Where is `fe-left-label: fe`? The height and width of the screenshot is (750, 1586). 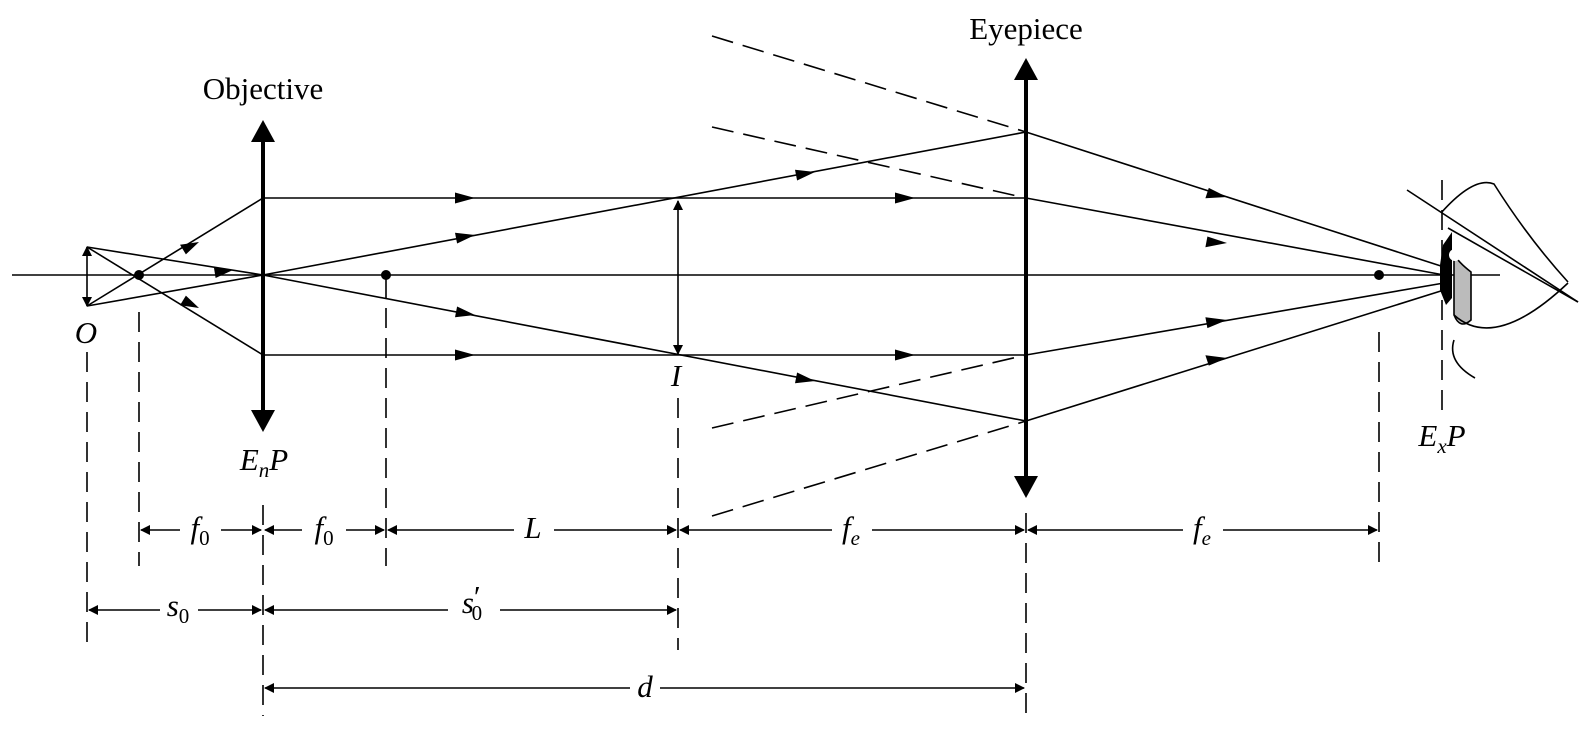
fe-left-label: fe is located at coordinates (851, 530).